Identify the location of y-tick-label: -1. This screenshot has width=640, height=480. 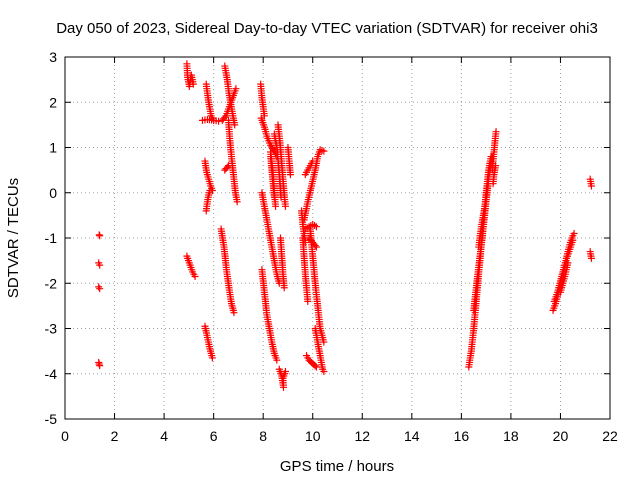
(51, 238).